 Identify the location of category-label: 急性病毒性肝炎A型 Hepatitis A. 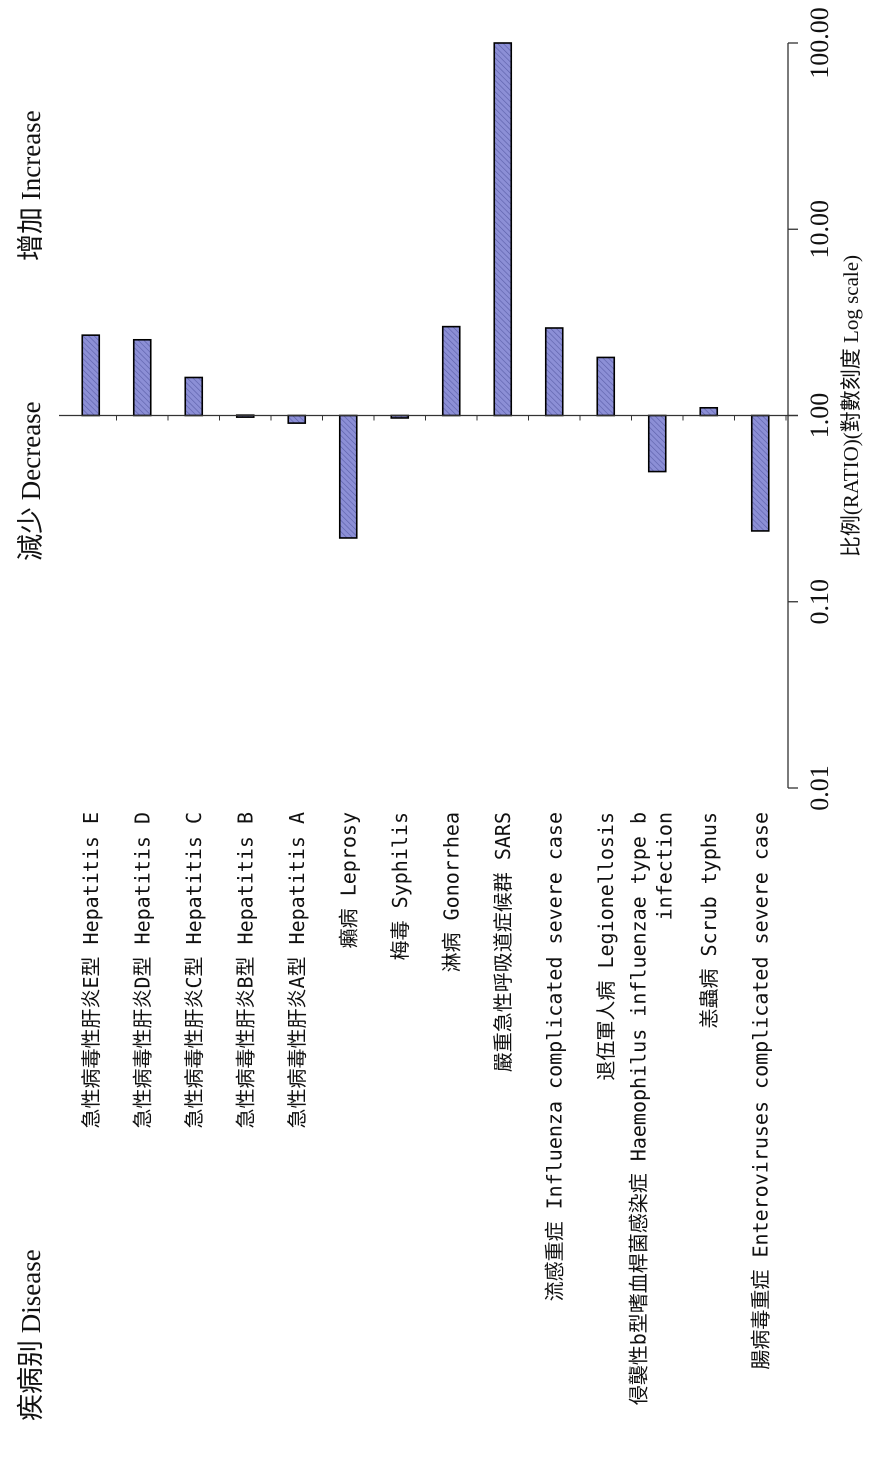
(297, 970).